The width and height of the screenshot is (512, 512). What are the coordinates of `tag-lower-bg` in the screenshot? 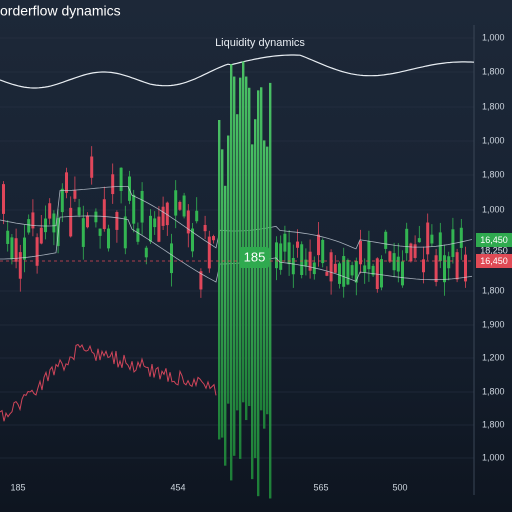 It's located at (494, 261).